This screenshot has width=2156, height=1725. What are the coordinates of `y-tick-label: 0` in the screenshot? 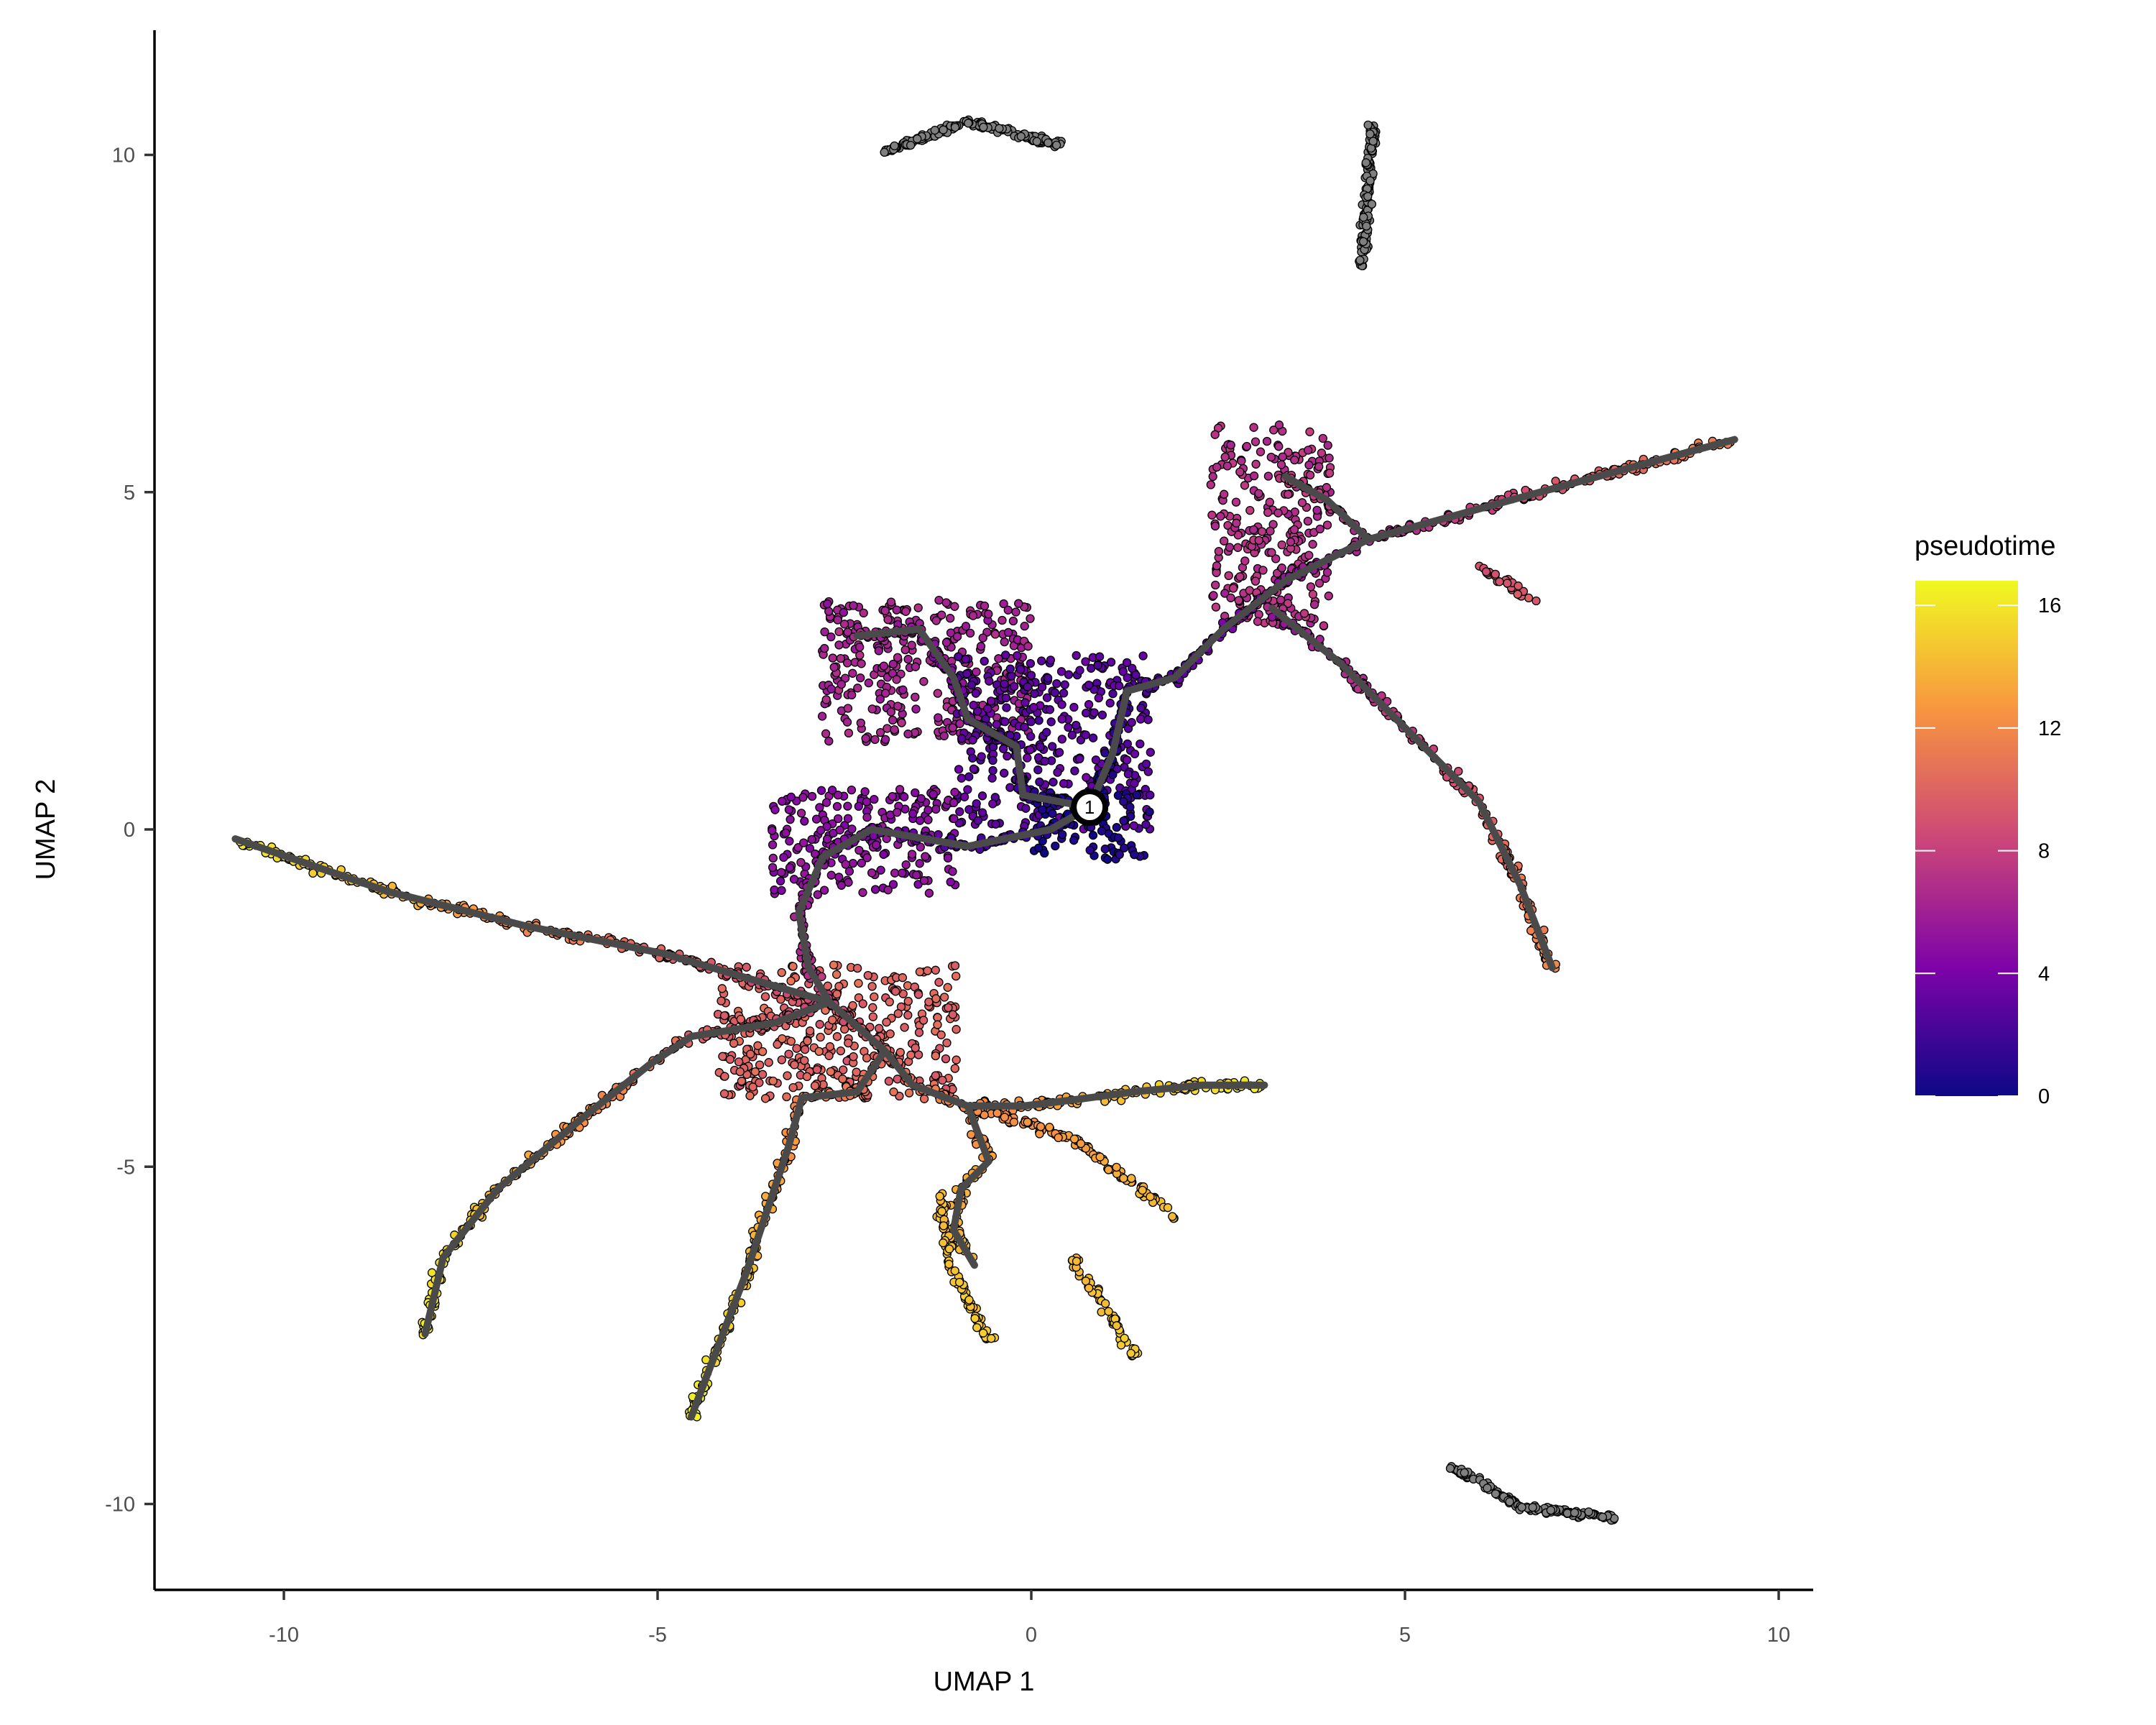 It's located at (130, 830).